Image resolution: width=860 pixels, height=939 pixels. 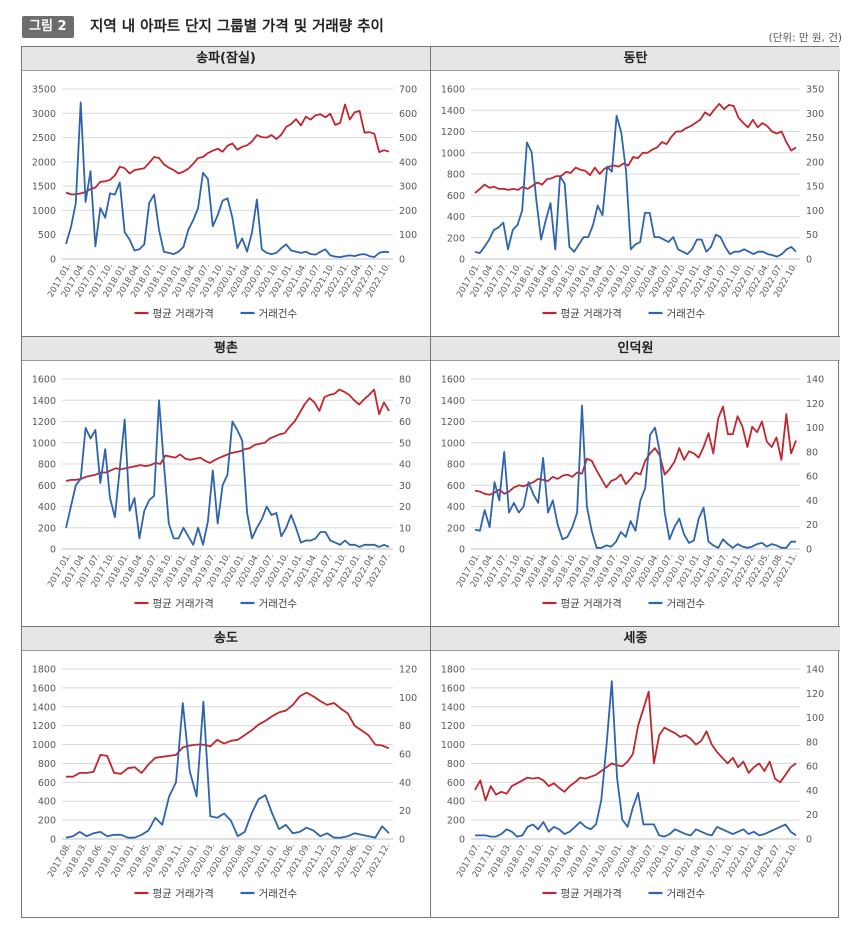 I want to click on y-right-tick-label: 600, so click(x=408, y=114).